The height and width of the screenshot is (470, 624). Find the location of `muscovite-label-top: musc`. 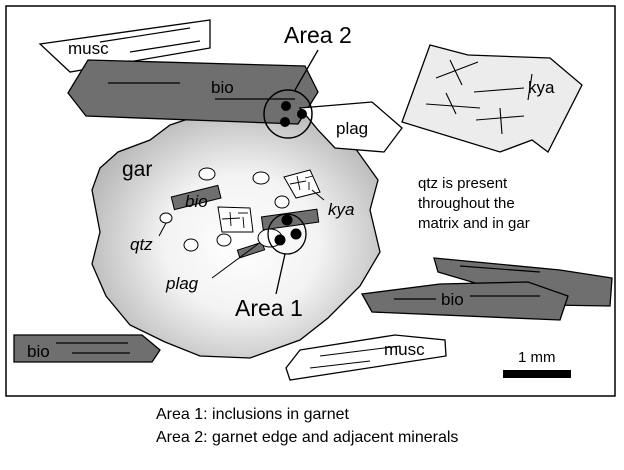

muscovite-label-top: musc is located at coordinates (88, 48).